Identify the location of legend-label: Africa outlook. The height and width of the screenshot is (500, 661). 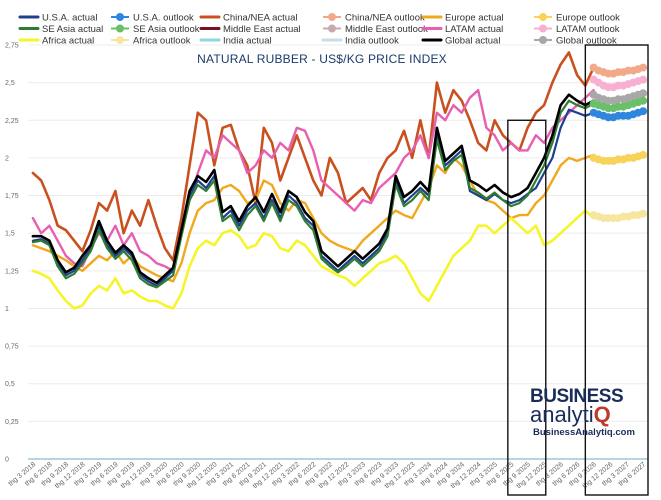
(162, 40).